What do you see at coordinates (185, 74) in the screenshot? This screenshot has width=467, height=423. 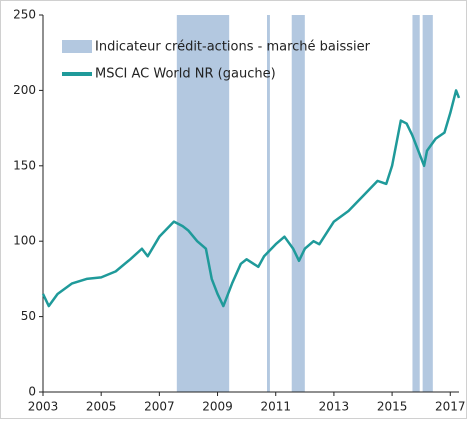 I see `legend-label: MSCI AC World NR (gauche)` at bounding box center [185, 74].